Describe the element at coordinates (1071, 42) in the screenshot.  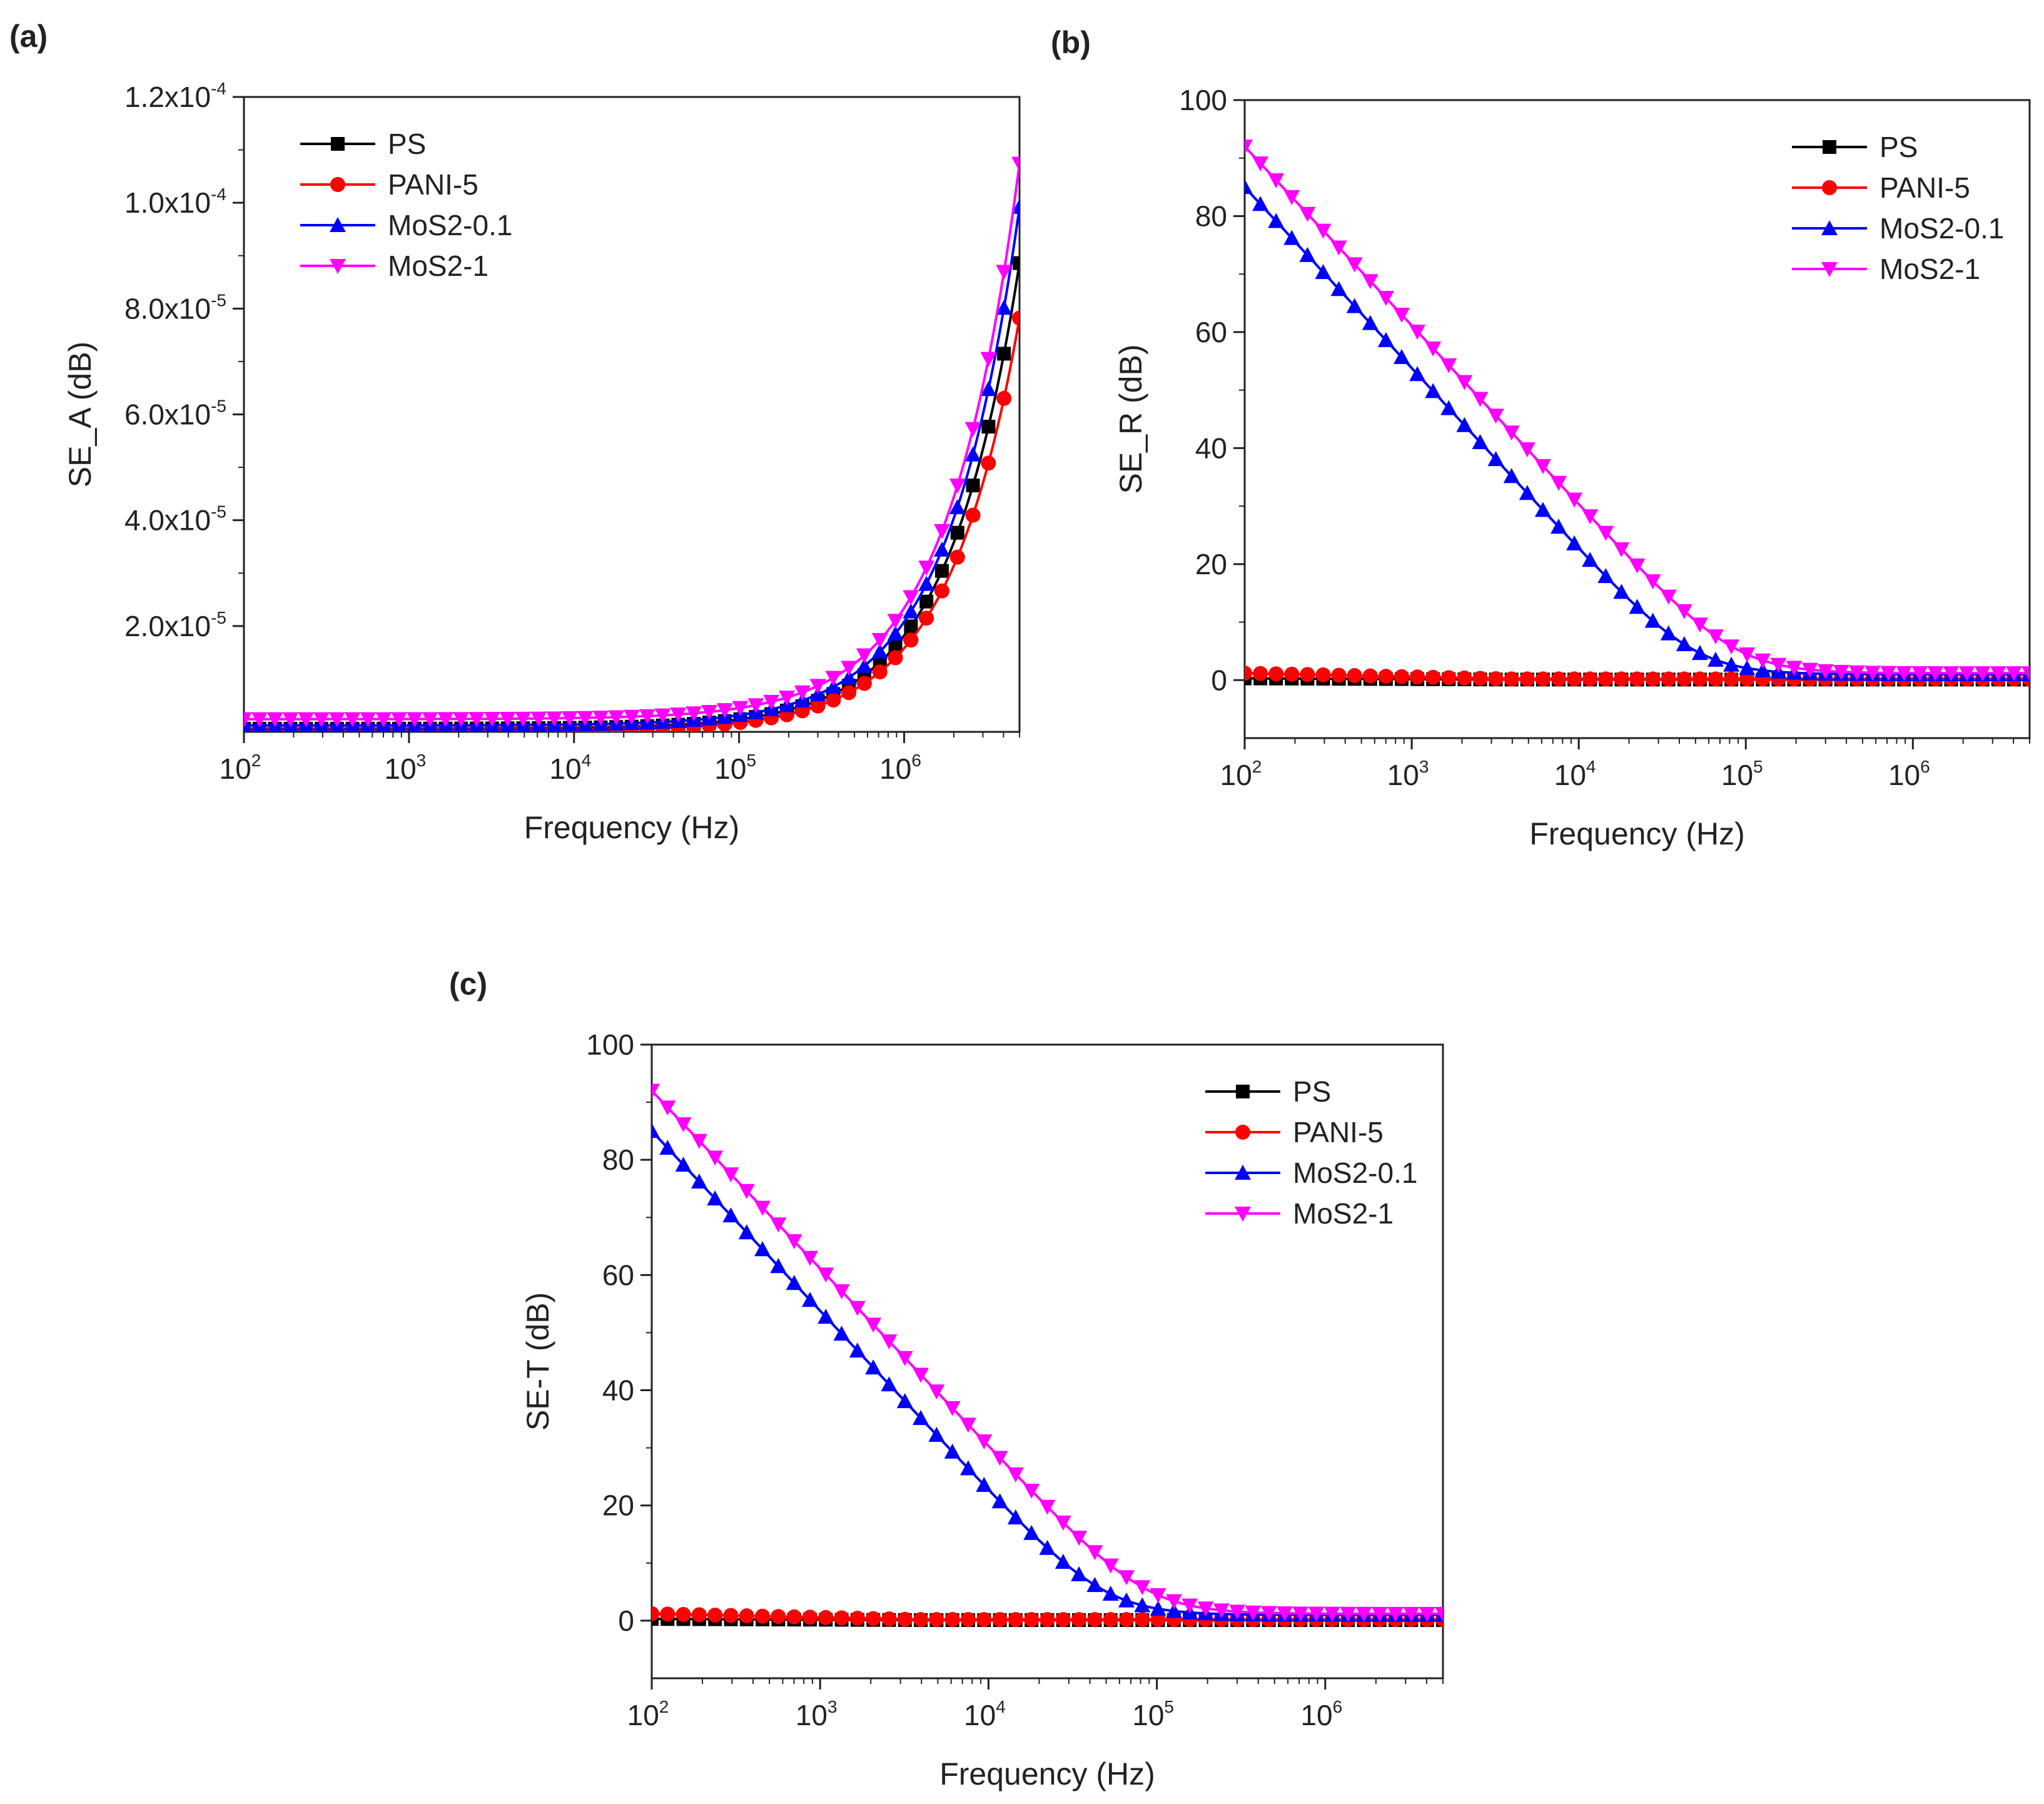
I see `panel-label: (b)` at that location.